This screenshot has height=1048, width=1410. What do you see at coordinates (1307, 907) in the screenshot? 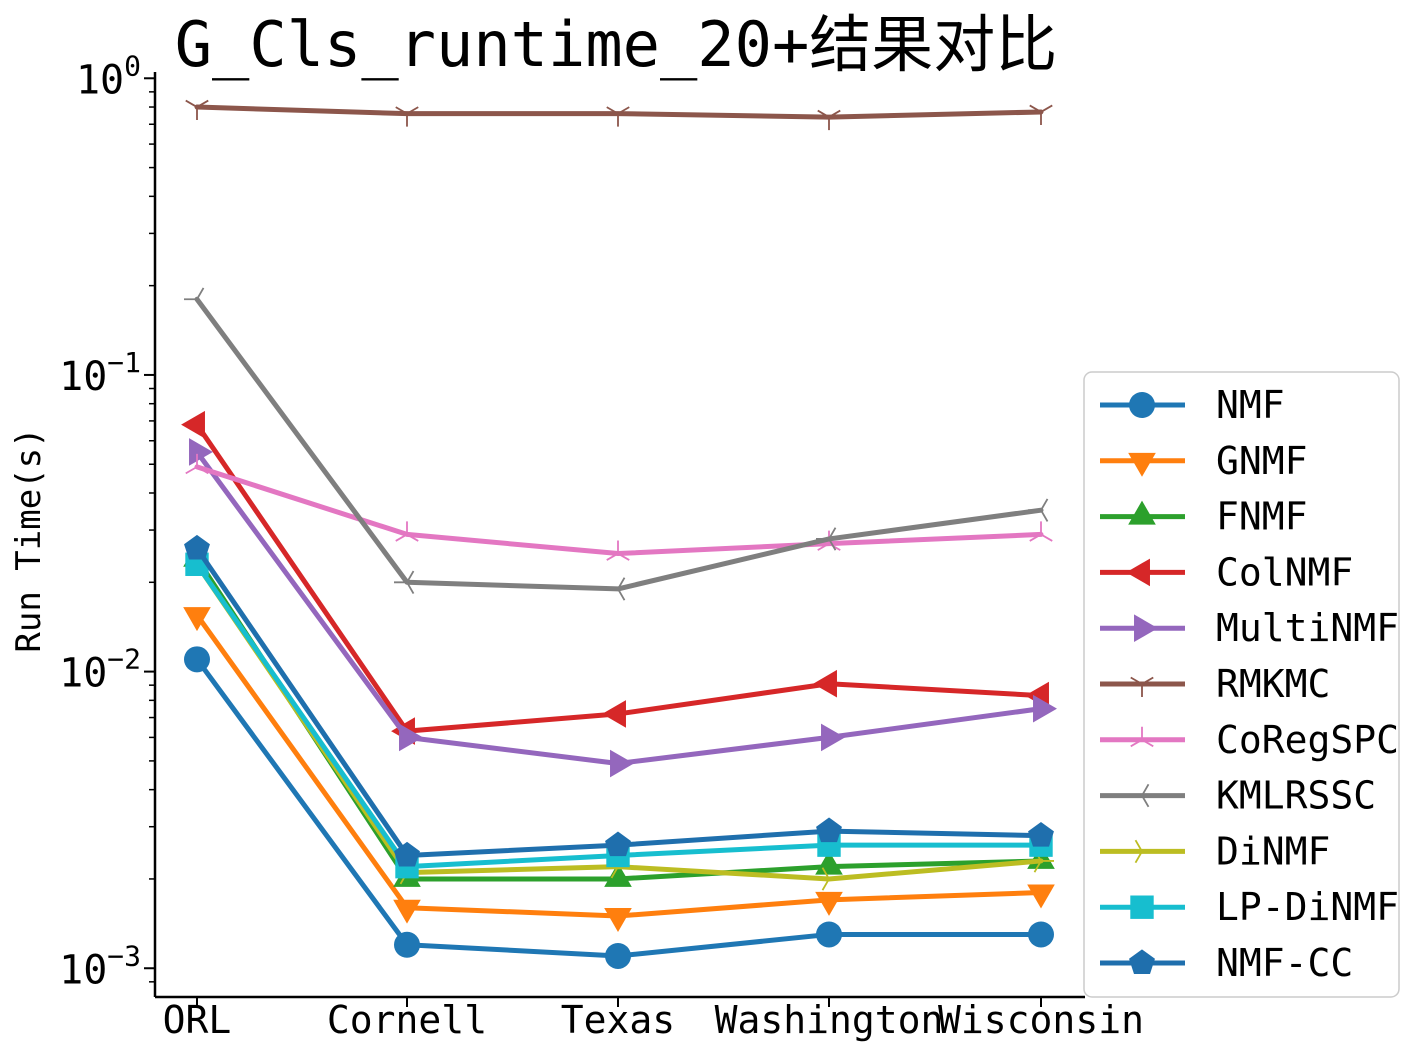
I see `legend-label: LP-DiNMF` at bounding box center [1307, 907].